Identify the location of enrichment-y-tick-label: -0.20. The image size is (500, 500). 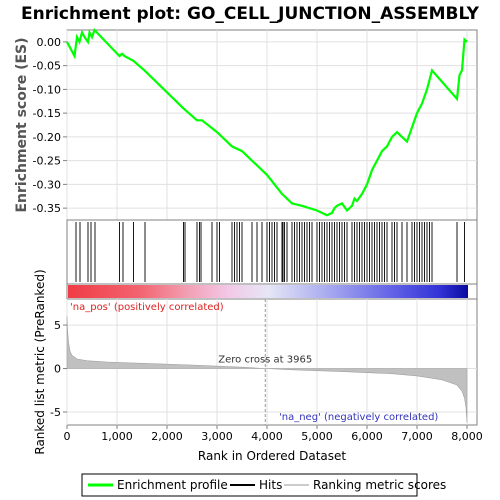
(47, 137).